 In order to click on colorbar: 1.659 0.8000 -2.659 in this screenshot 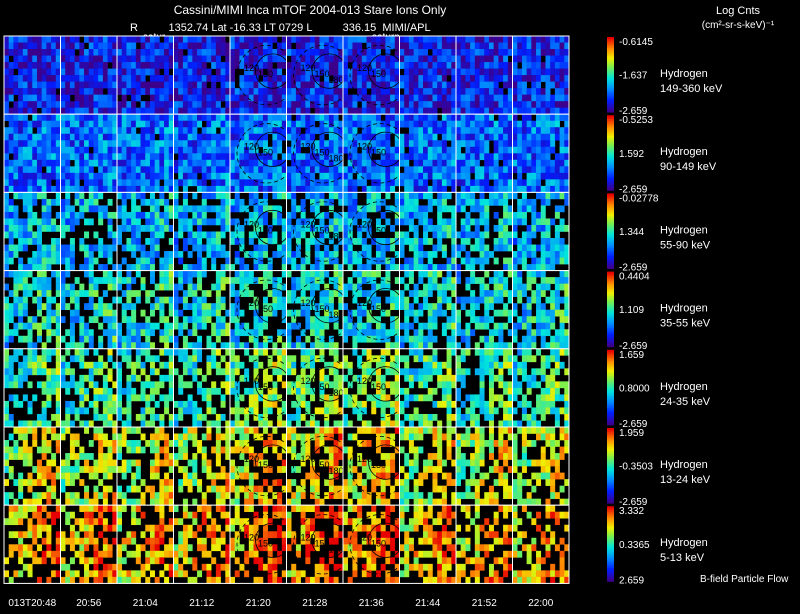, I will do `click(628, 389)`.